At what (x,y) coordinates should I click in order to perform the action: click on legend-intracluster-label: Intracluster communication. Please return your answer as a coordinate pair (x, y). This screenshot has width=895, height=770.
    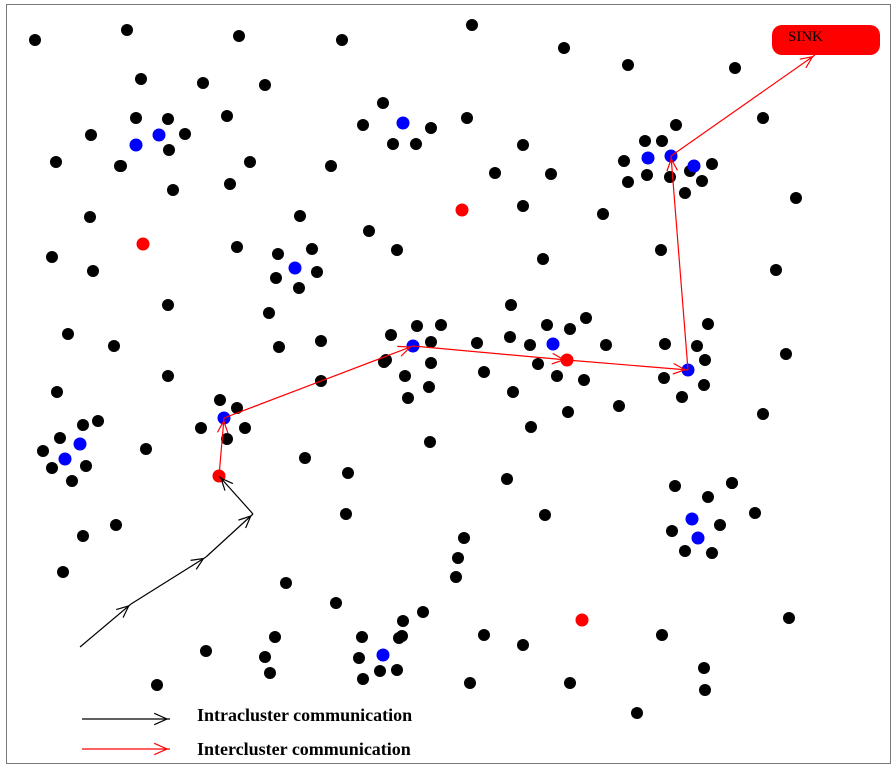
    Looking at the image, I should click on (305, 715).